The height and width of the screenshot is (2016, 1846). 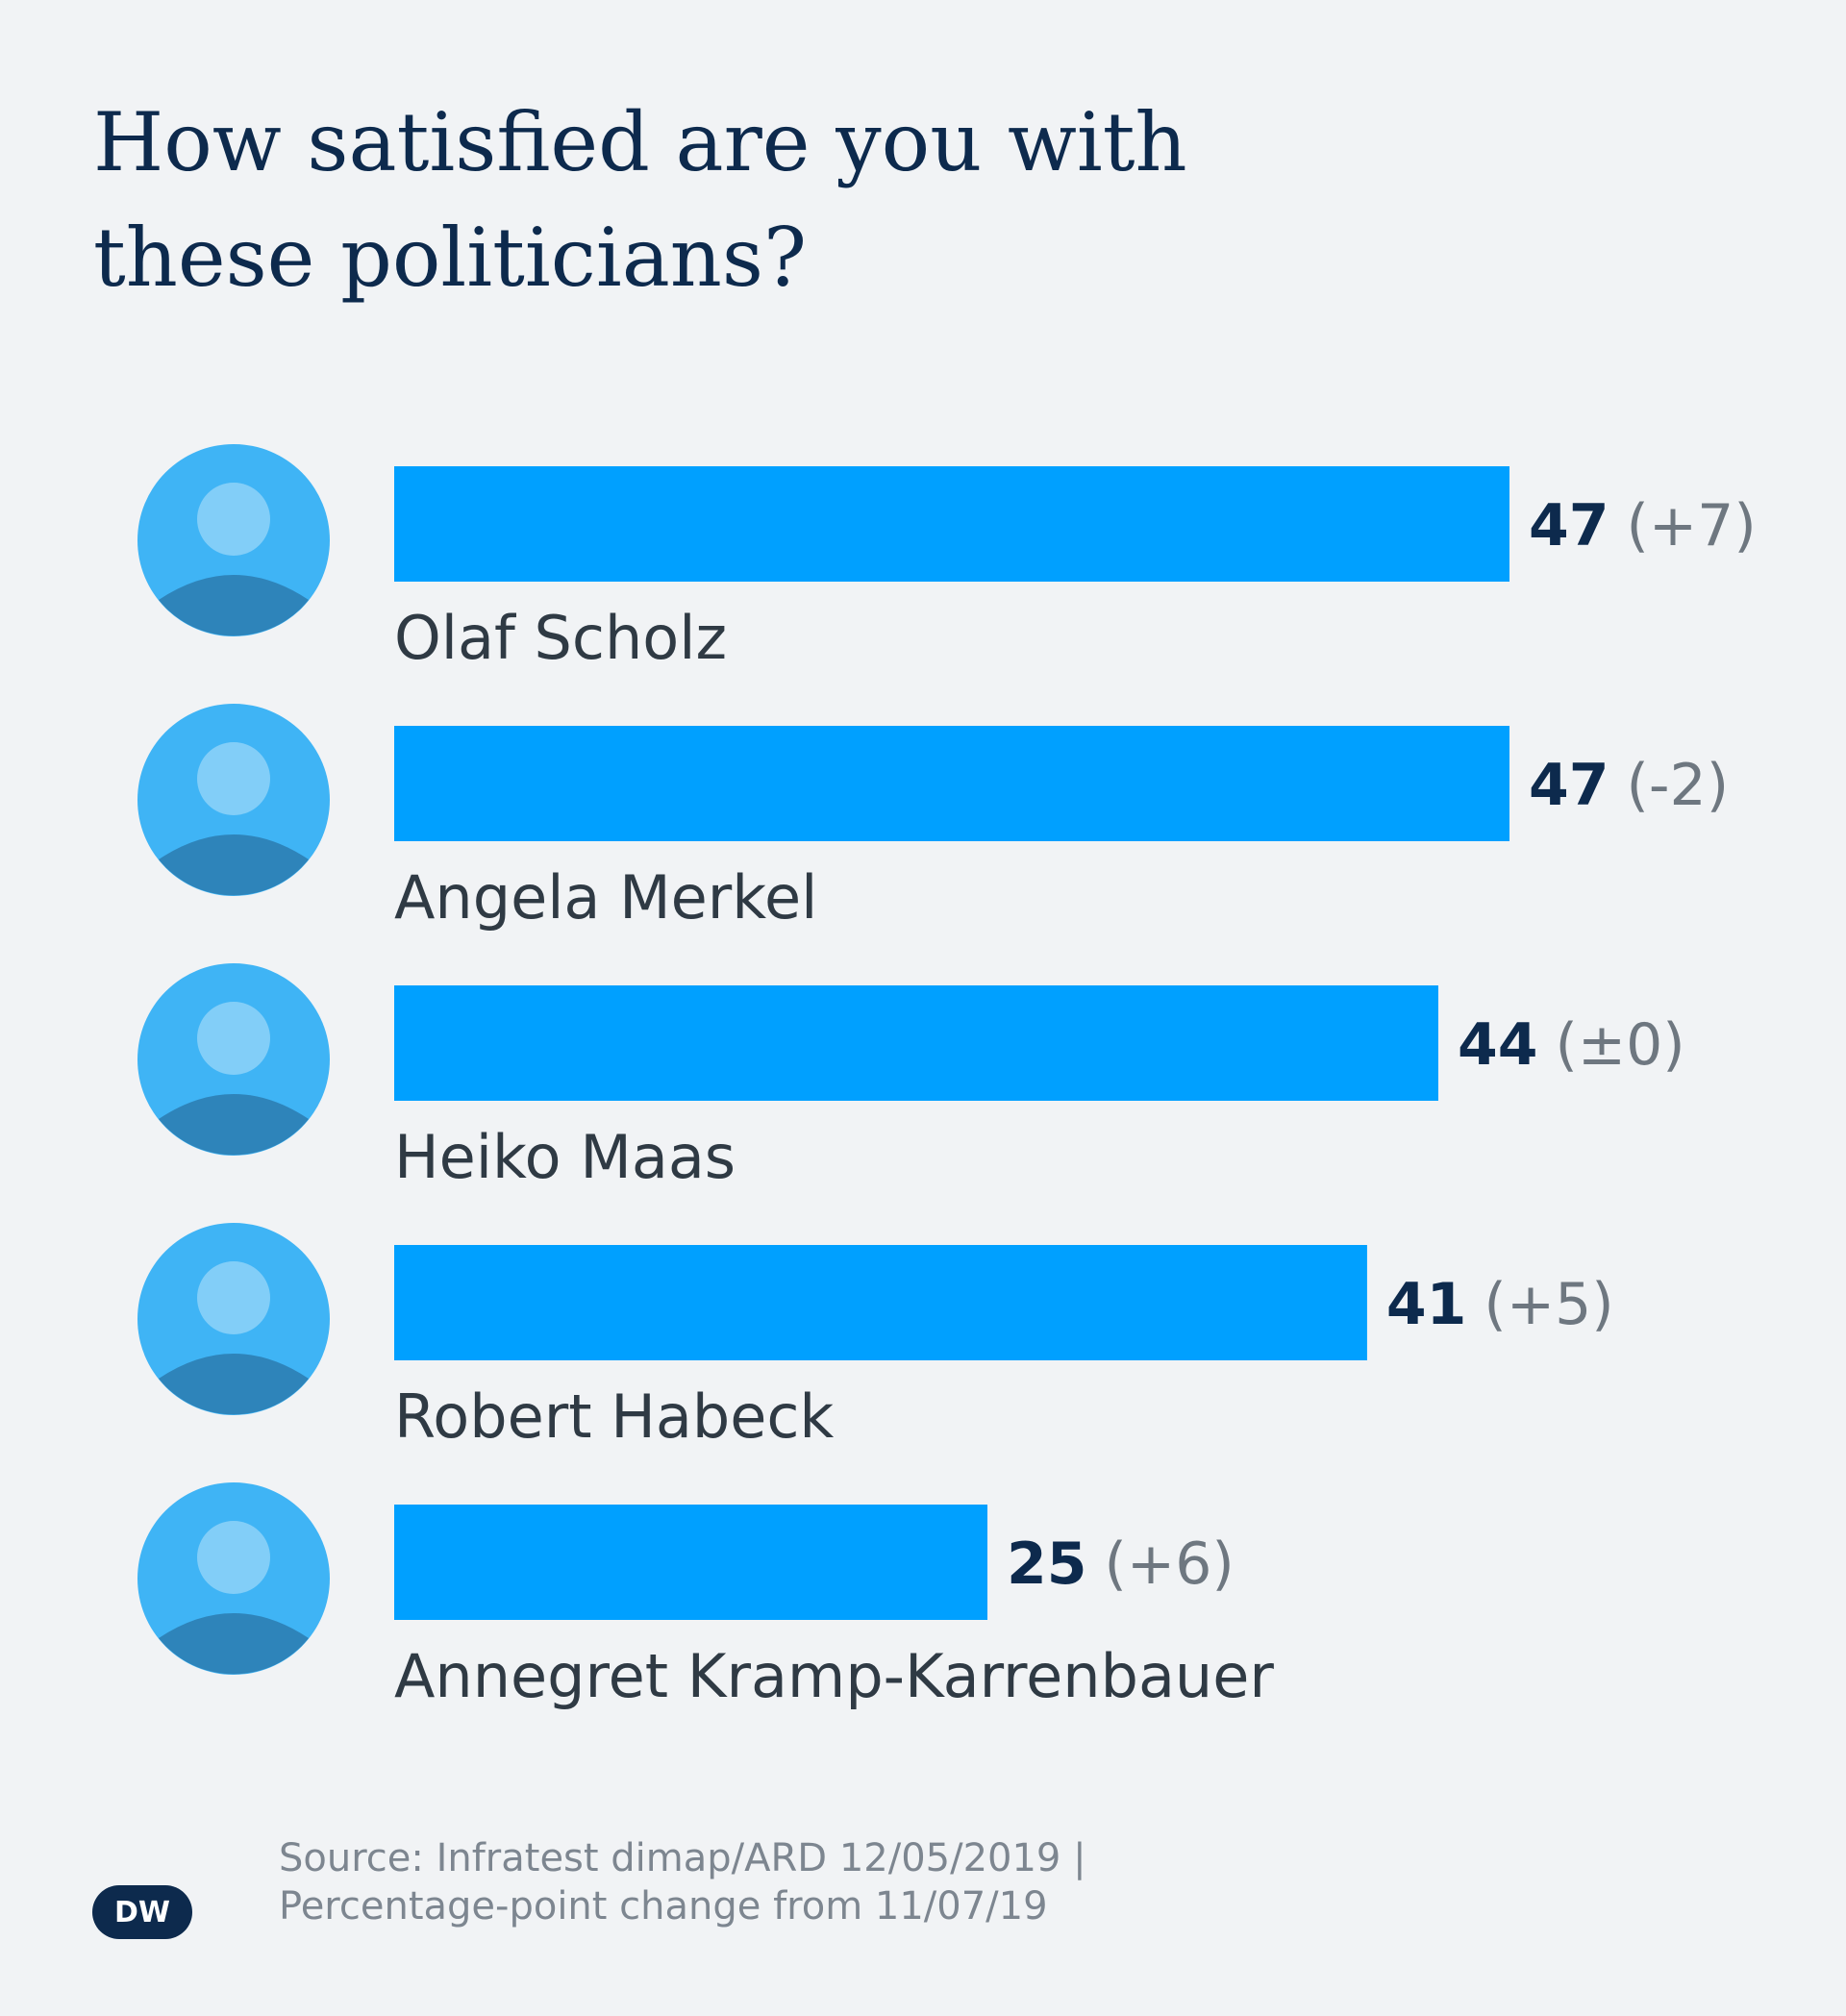 I want to click on value-label: 41 (+5), so click(x=1500, y=1304).